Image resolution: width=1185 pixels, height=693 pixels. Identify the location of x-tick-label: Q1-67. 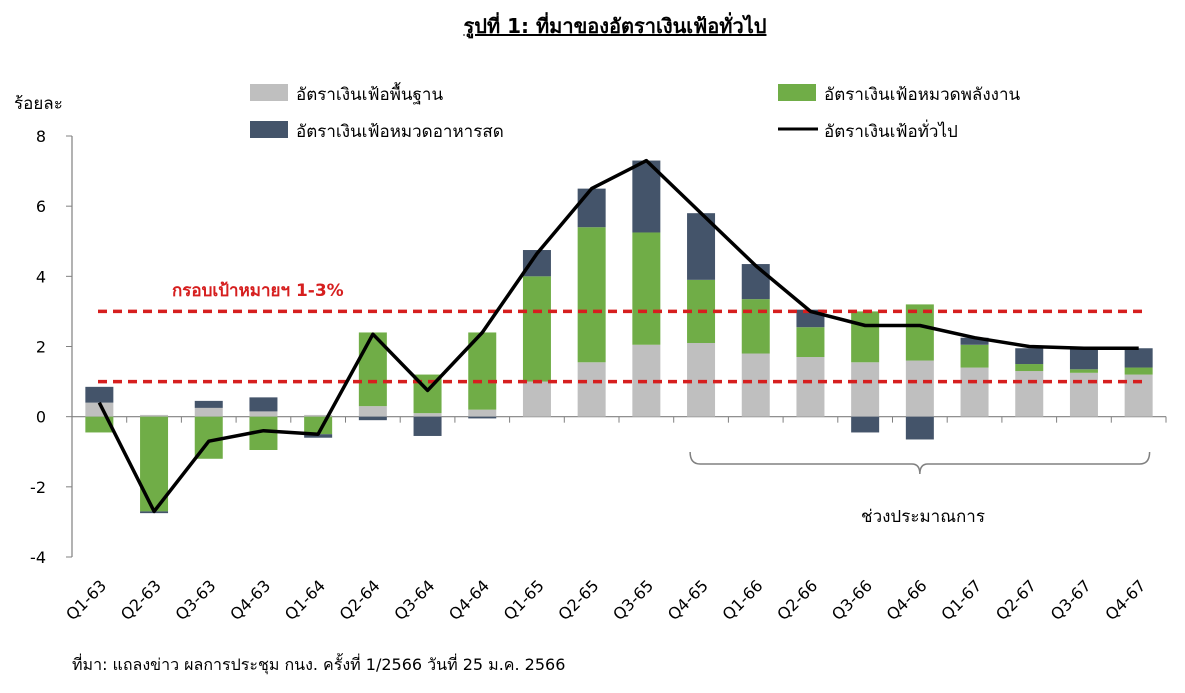
(961, 600).